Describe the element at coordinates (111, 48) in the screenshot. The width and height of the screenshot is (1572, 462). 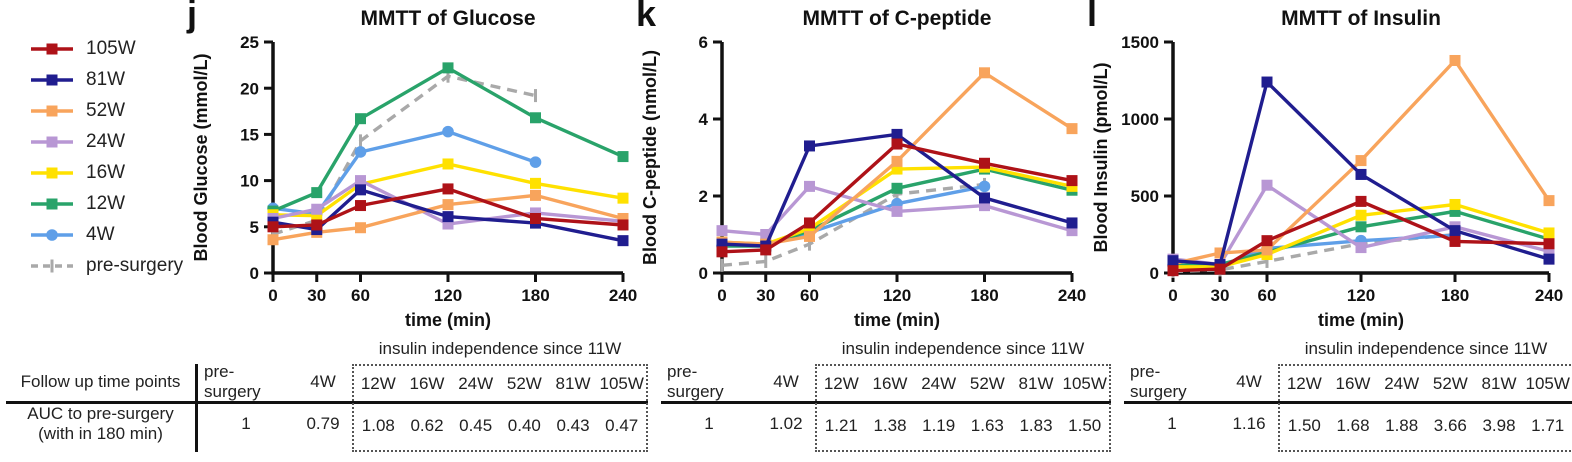
I see `legend-label: 105W` at that location.